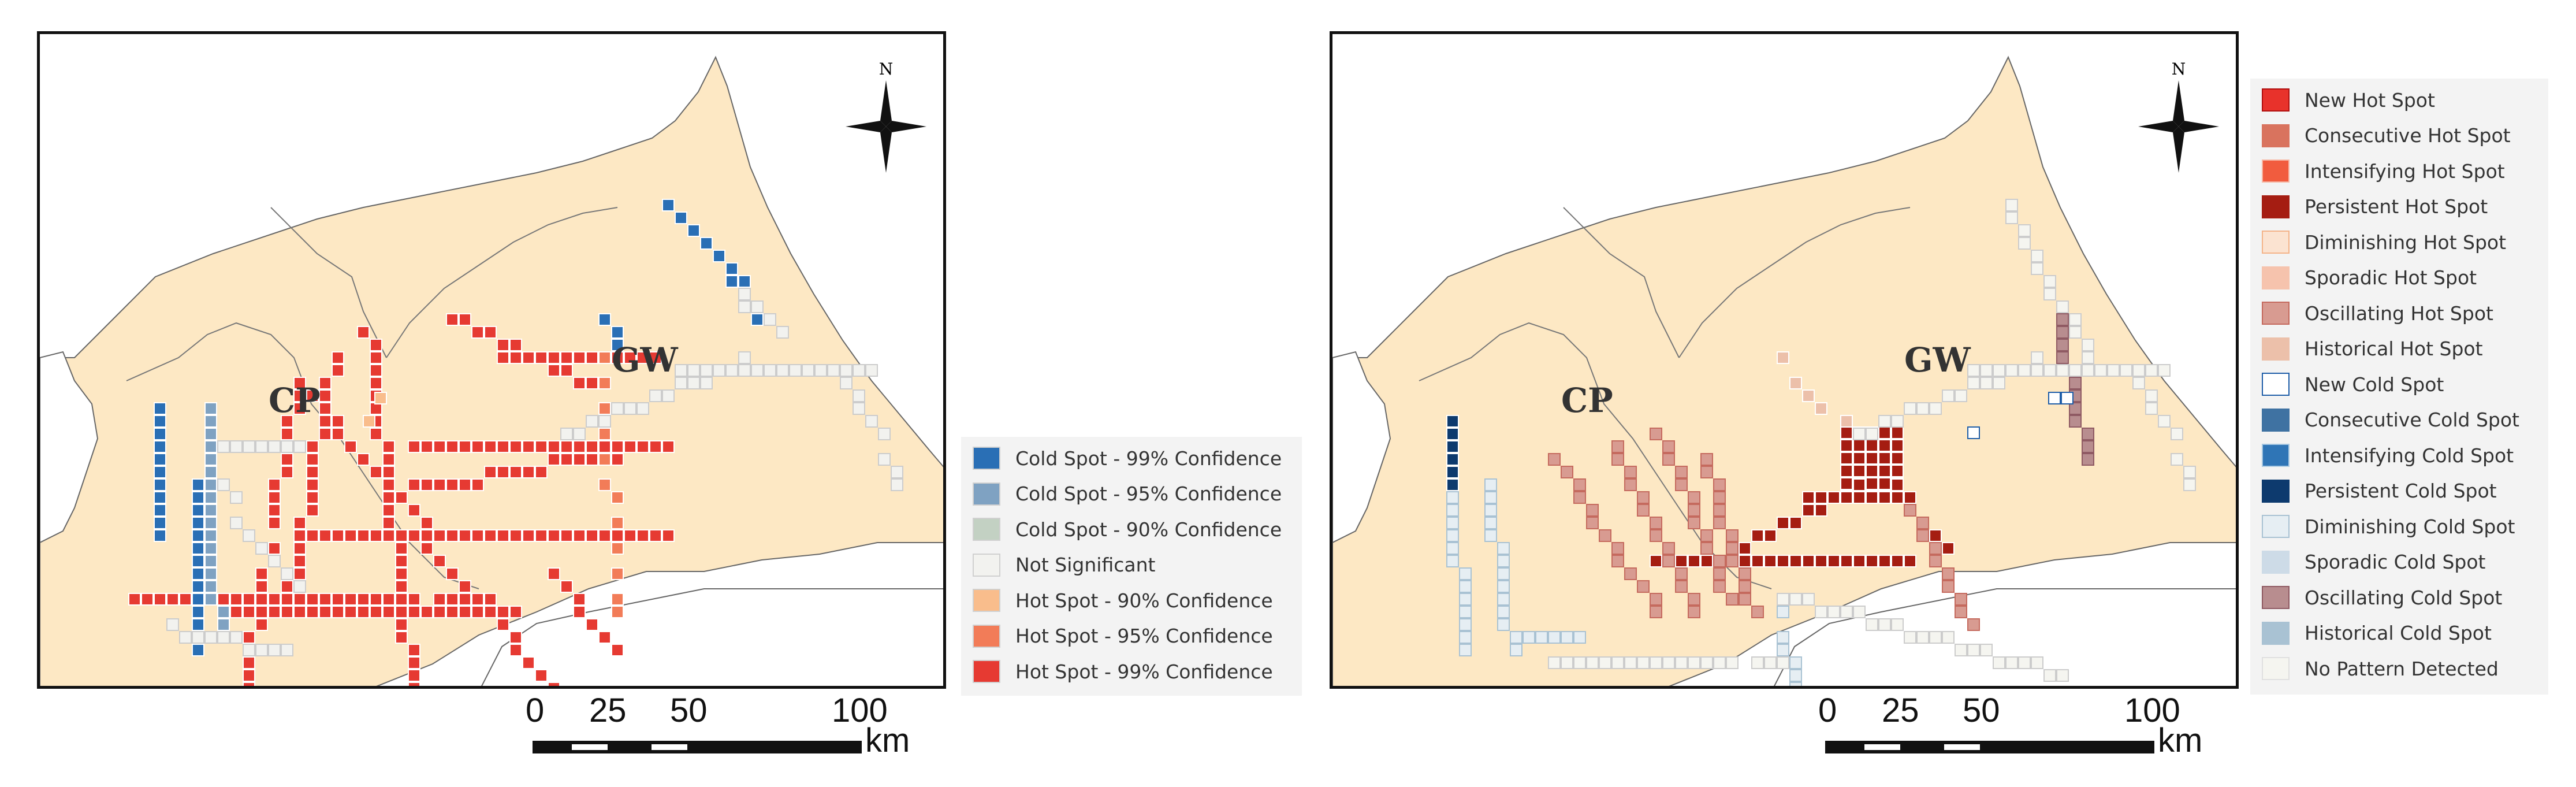  What do you see at coordinates (2401, 491) in the screenshot?
I see `legend-label: Persistent Cold Spot` at bounding box center [2401, 491].